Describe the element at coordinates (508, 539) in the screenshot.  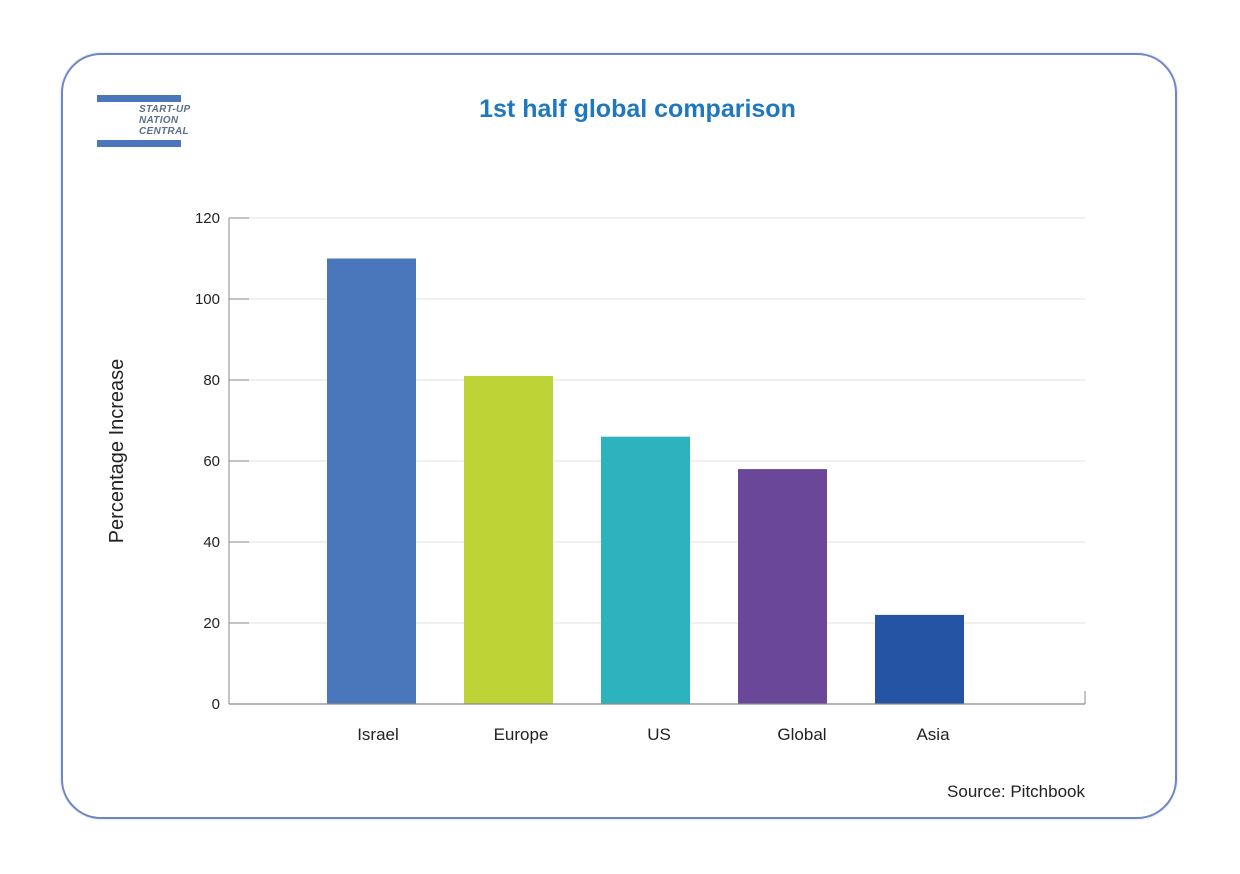
I see `bar-europe` at that location.